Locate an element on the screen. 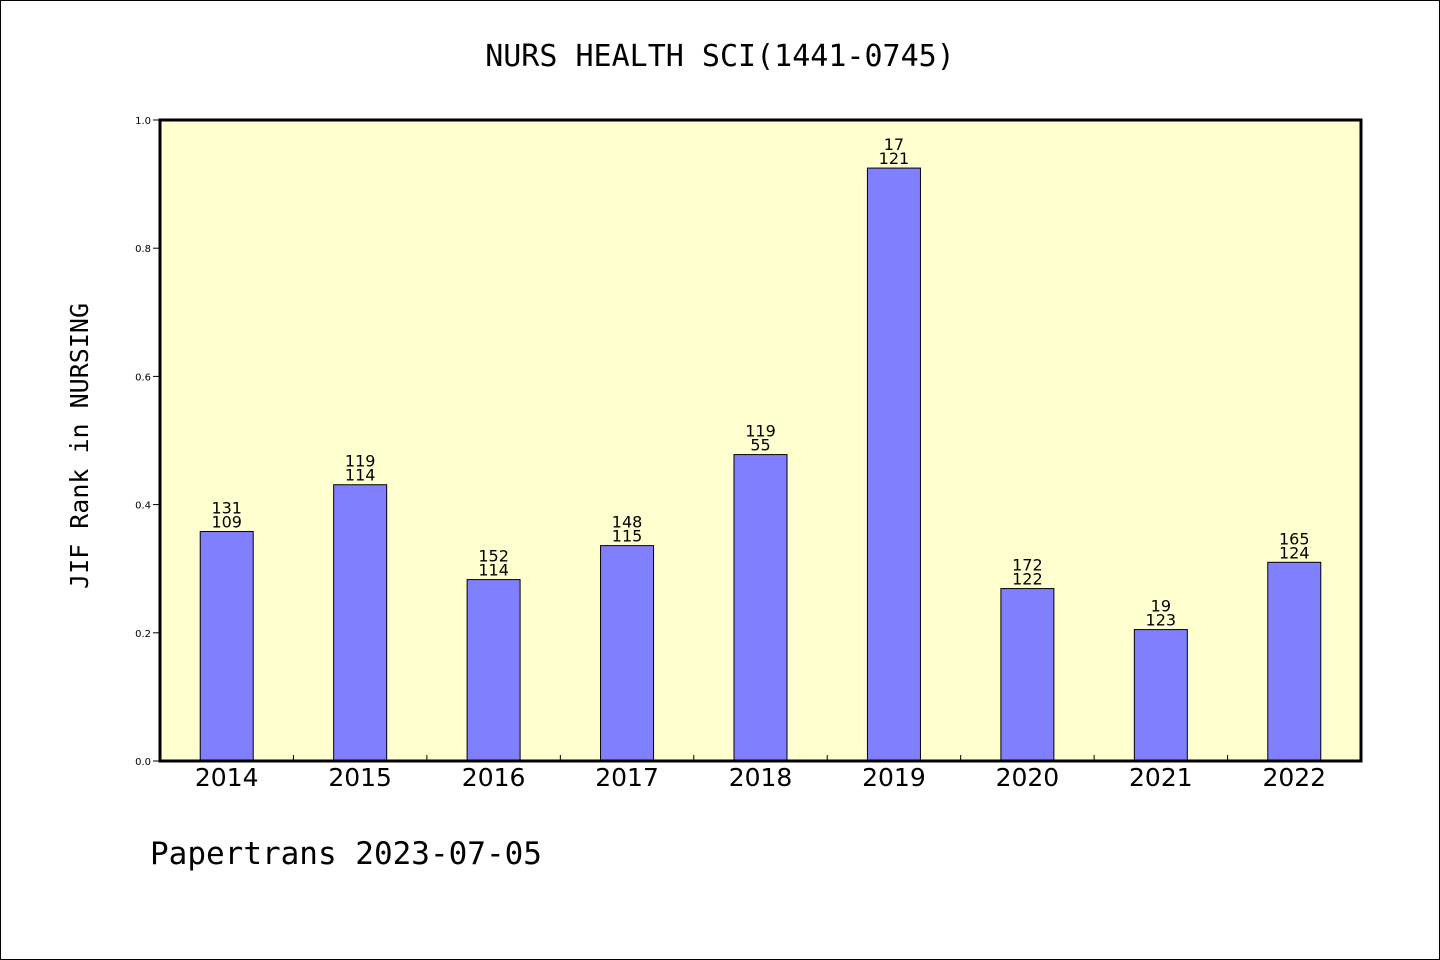 This screenshot has height=960, width=1440. x-axis-labels: 2014 2015 2016 2017 2018 2019 2020 2021 2022 is located at coordinates (760, 777).